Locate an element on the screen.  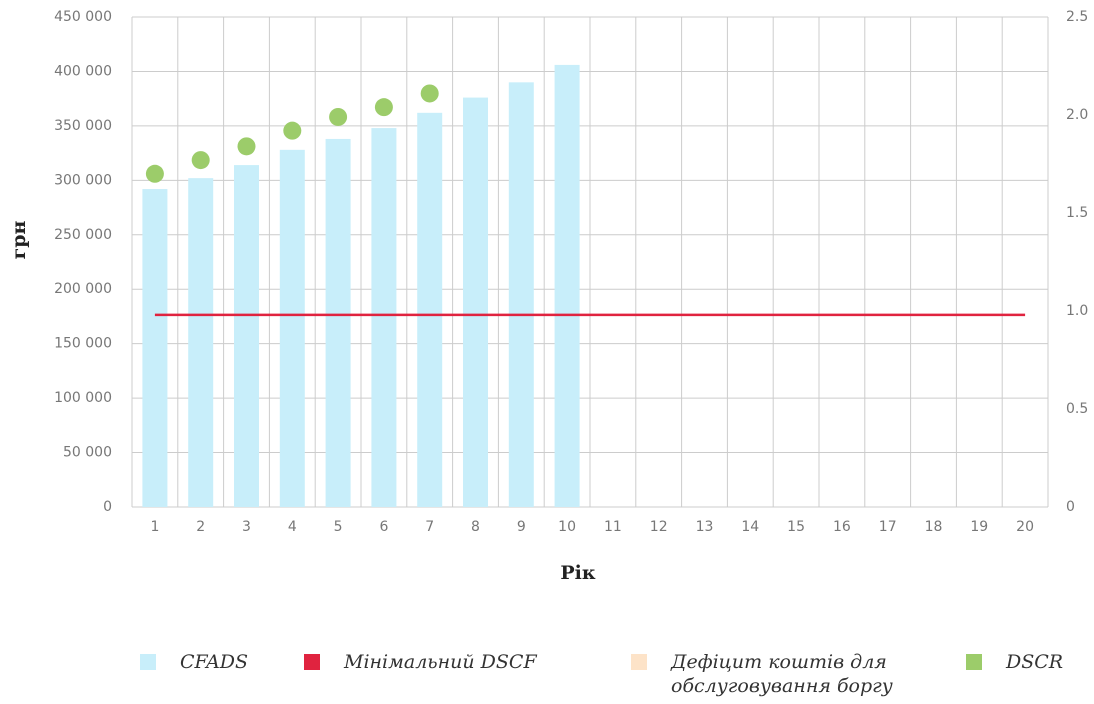
y-tick-label: 250 000 is located at coordinates (83, 235).